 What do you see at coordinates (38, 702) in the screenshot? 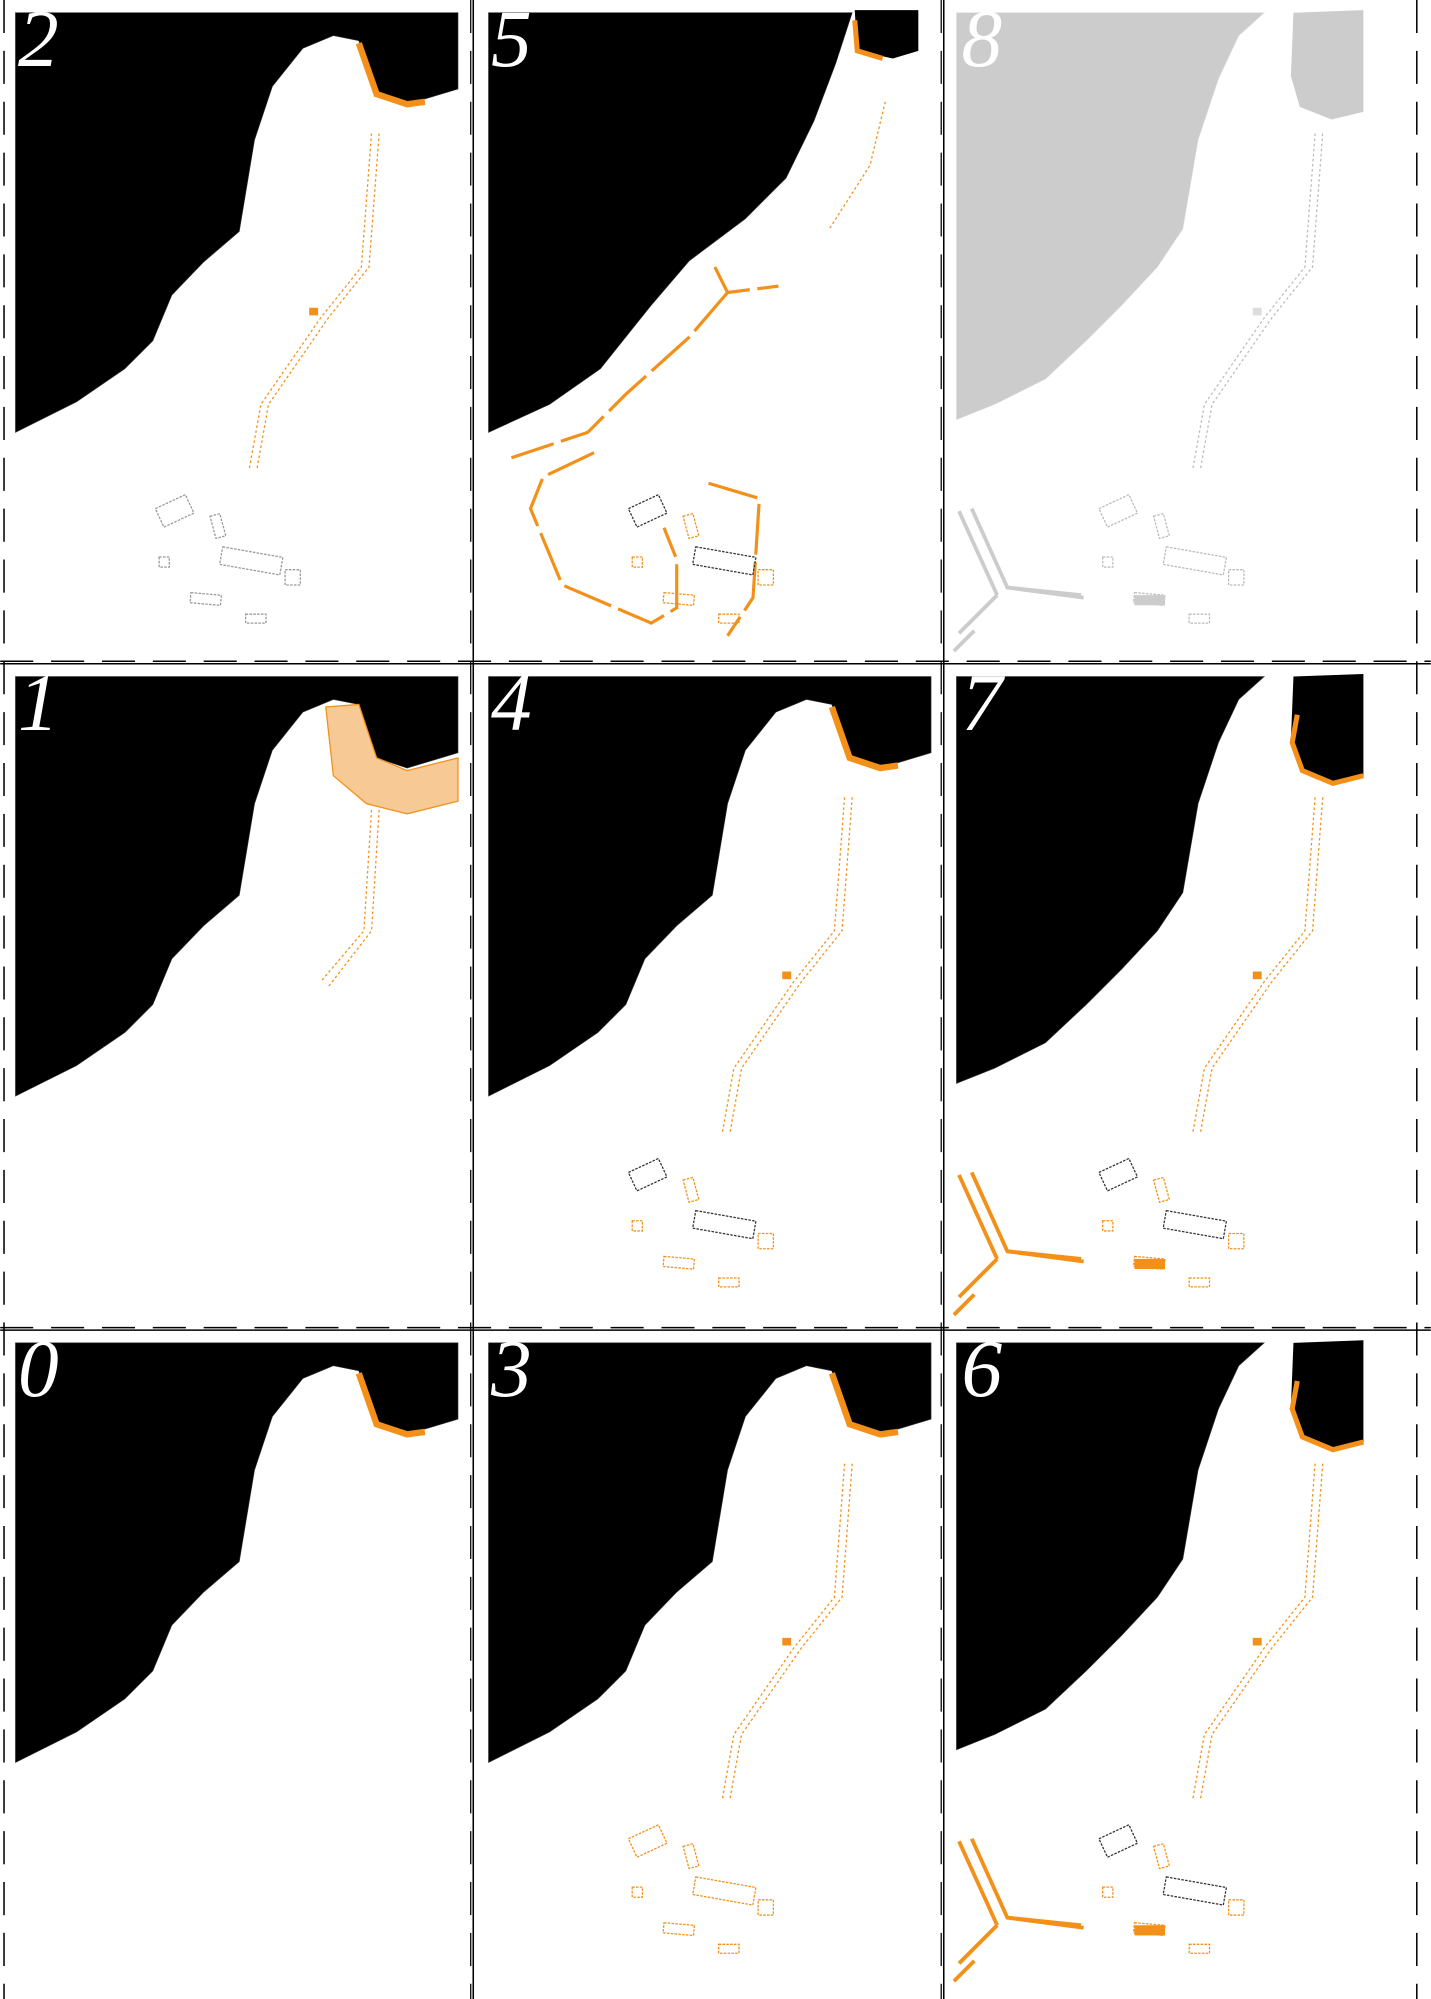
I see `panel-number: 1` at bounding box center [38, 702].